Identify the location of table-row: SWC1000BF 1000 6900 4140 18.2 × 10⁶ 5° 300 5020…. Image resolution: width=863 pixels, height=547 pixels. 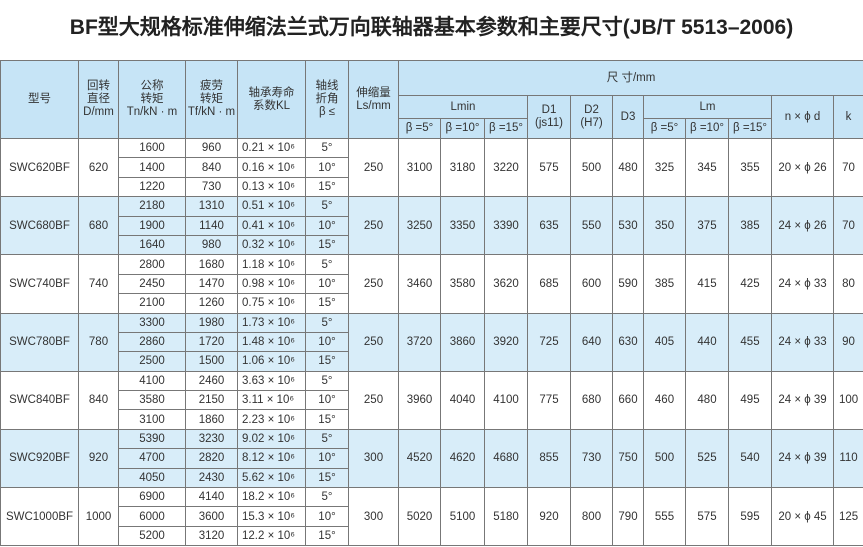
(431, 517).